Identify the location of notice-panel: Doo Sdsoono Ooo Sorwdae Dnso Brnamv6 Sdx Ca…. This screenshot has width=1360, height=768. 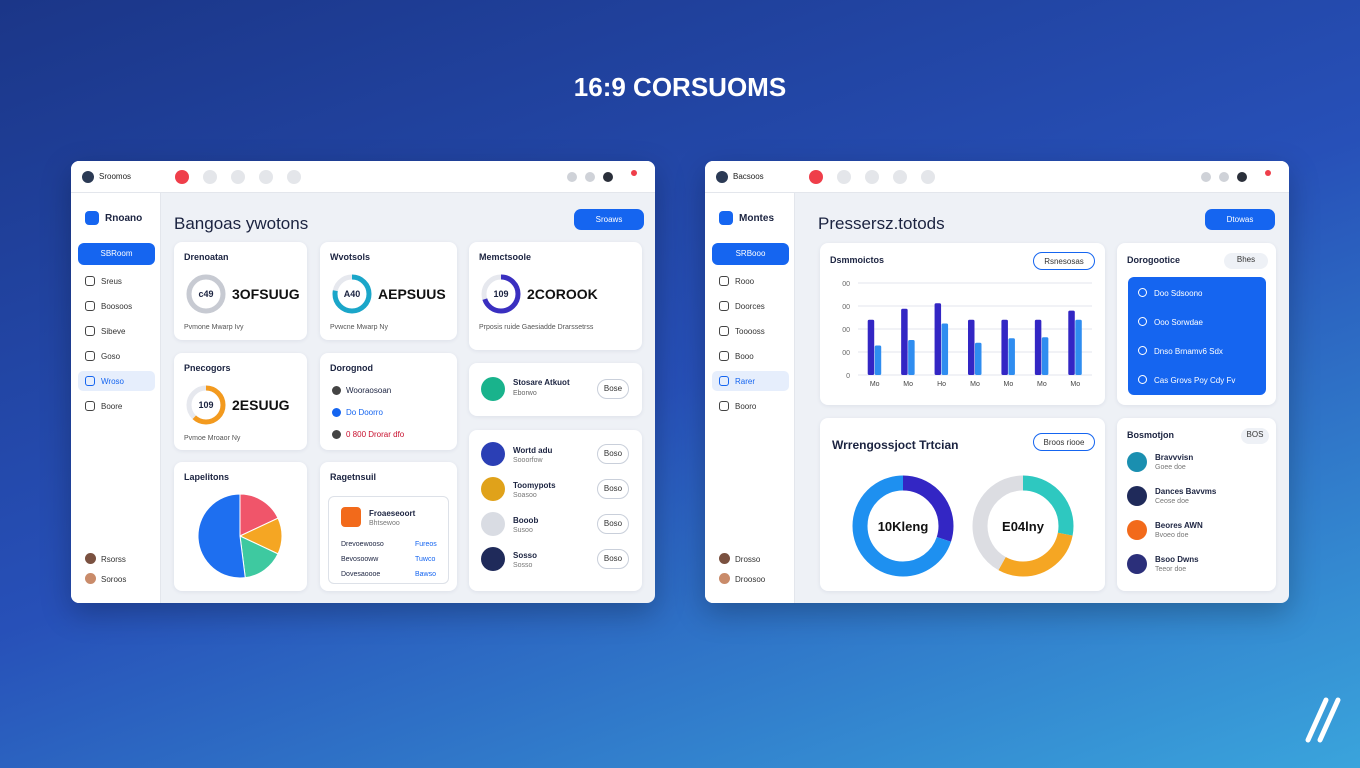
(1197, 336).